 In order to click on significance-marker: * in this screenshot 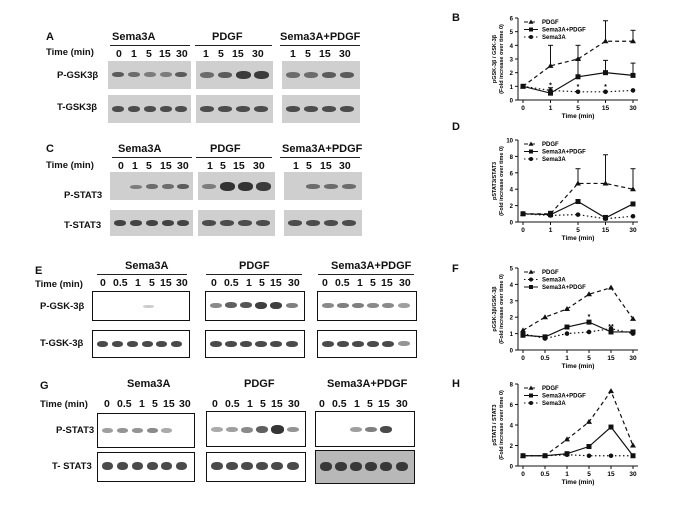, I will do `click(550, 85)`.